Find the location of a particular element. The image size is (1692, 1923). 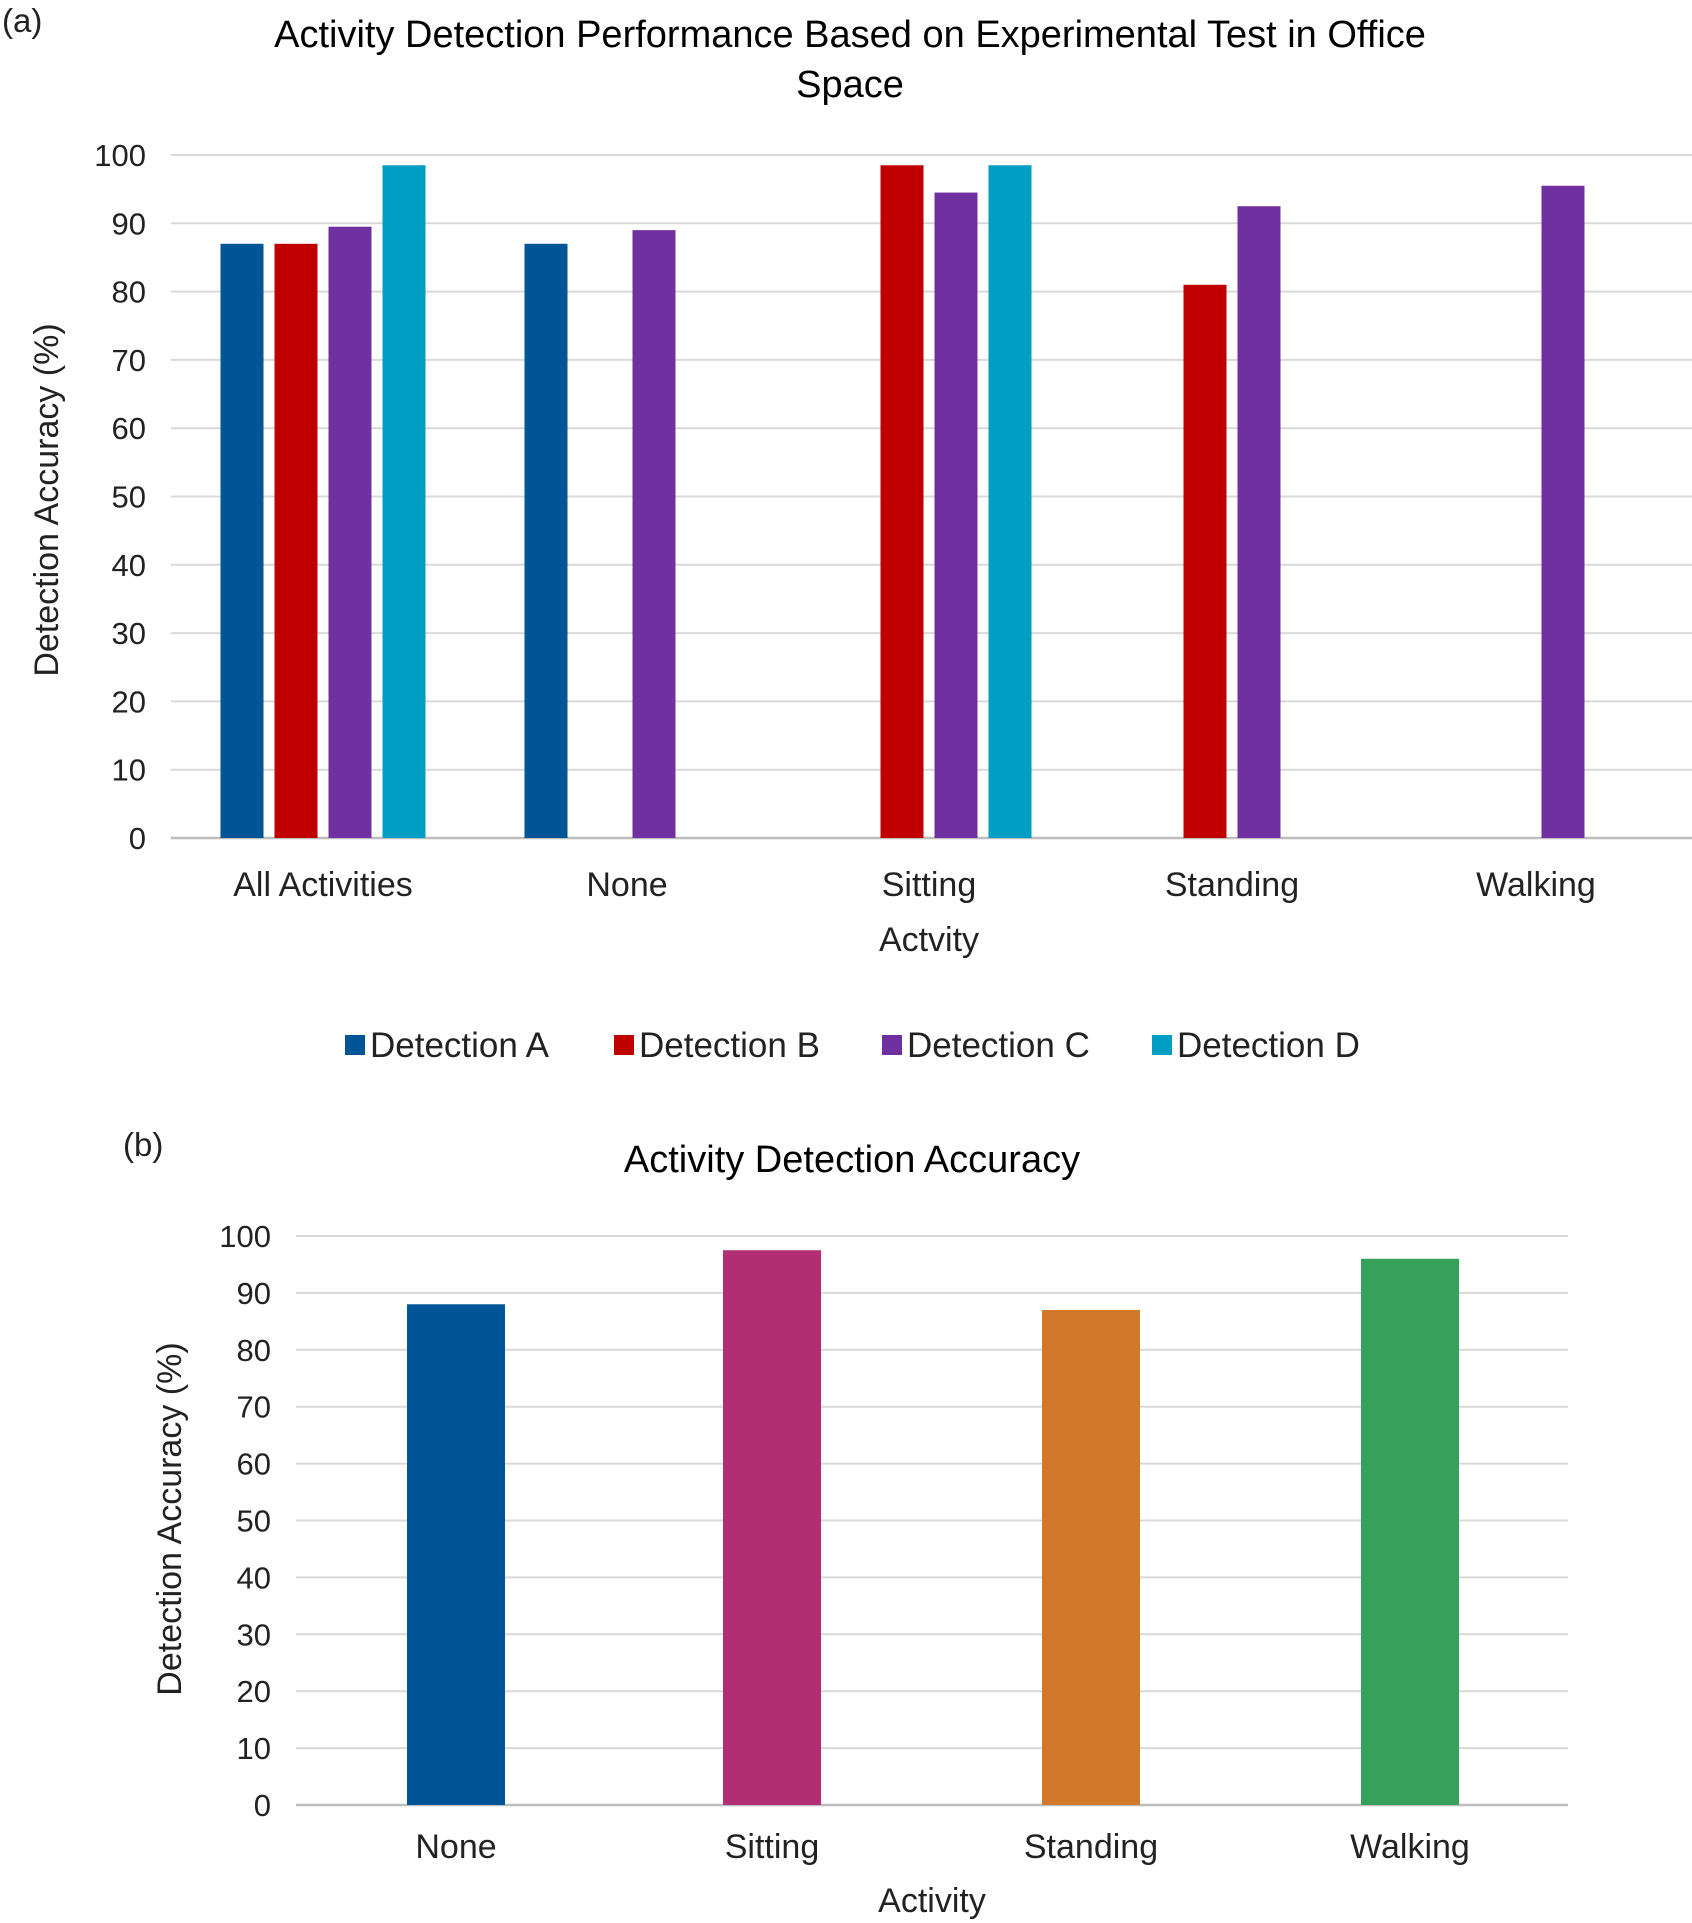

legend-label: Detection C is located at coordinates (998, 1045).